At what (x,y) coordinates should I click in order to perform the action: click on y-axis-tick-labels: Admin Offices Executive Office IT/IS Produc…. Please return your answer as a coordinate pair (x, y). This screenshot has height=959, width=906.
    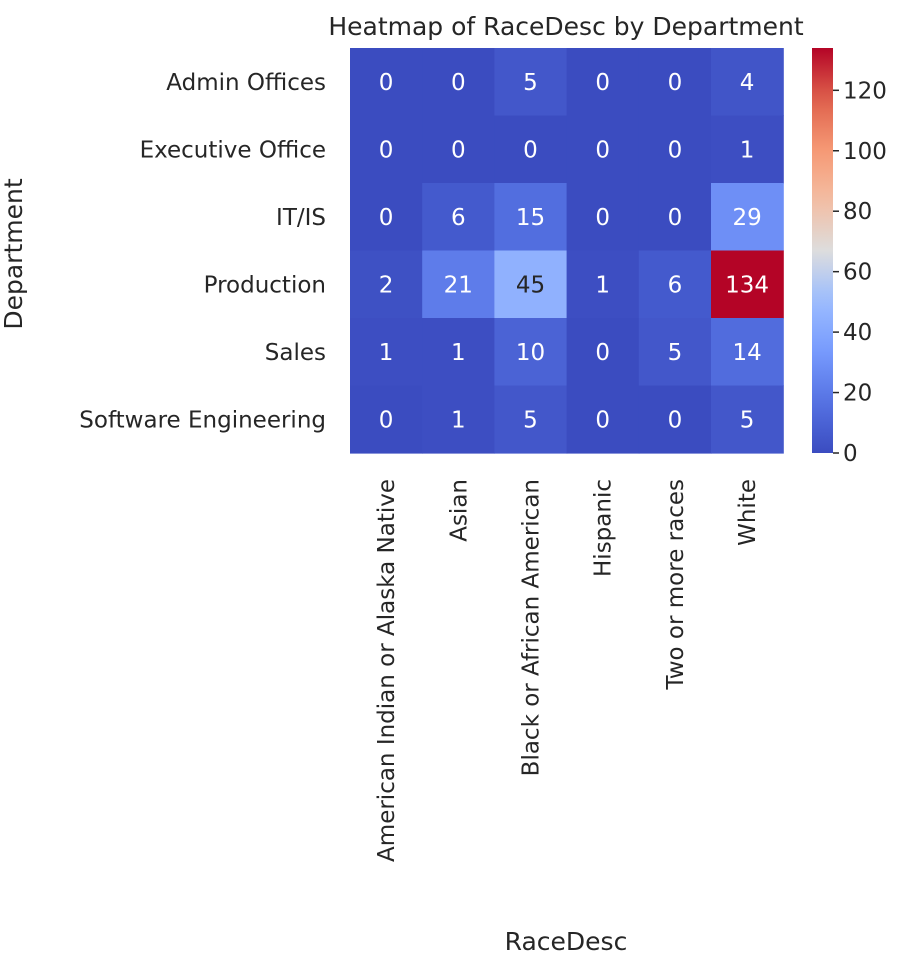
    Looking at the image, I should click on (202, 252).